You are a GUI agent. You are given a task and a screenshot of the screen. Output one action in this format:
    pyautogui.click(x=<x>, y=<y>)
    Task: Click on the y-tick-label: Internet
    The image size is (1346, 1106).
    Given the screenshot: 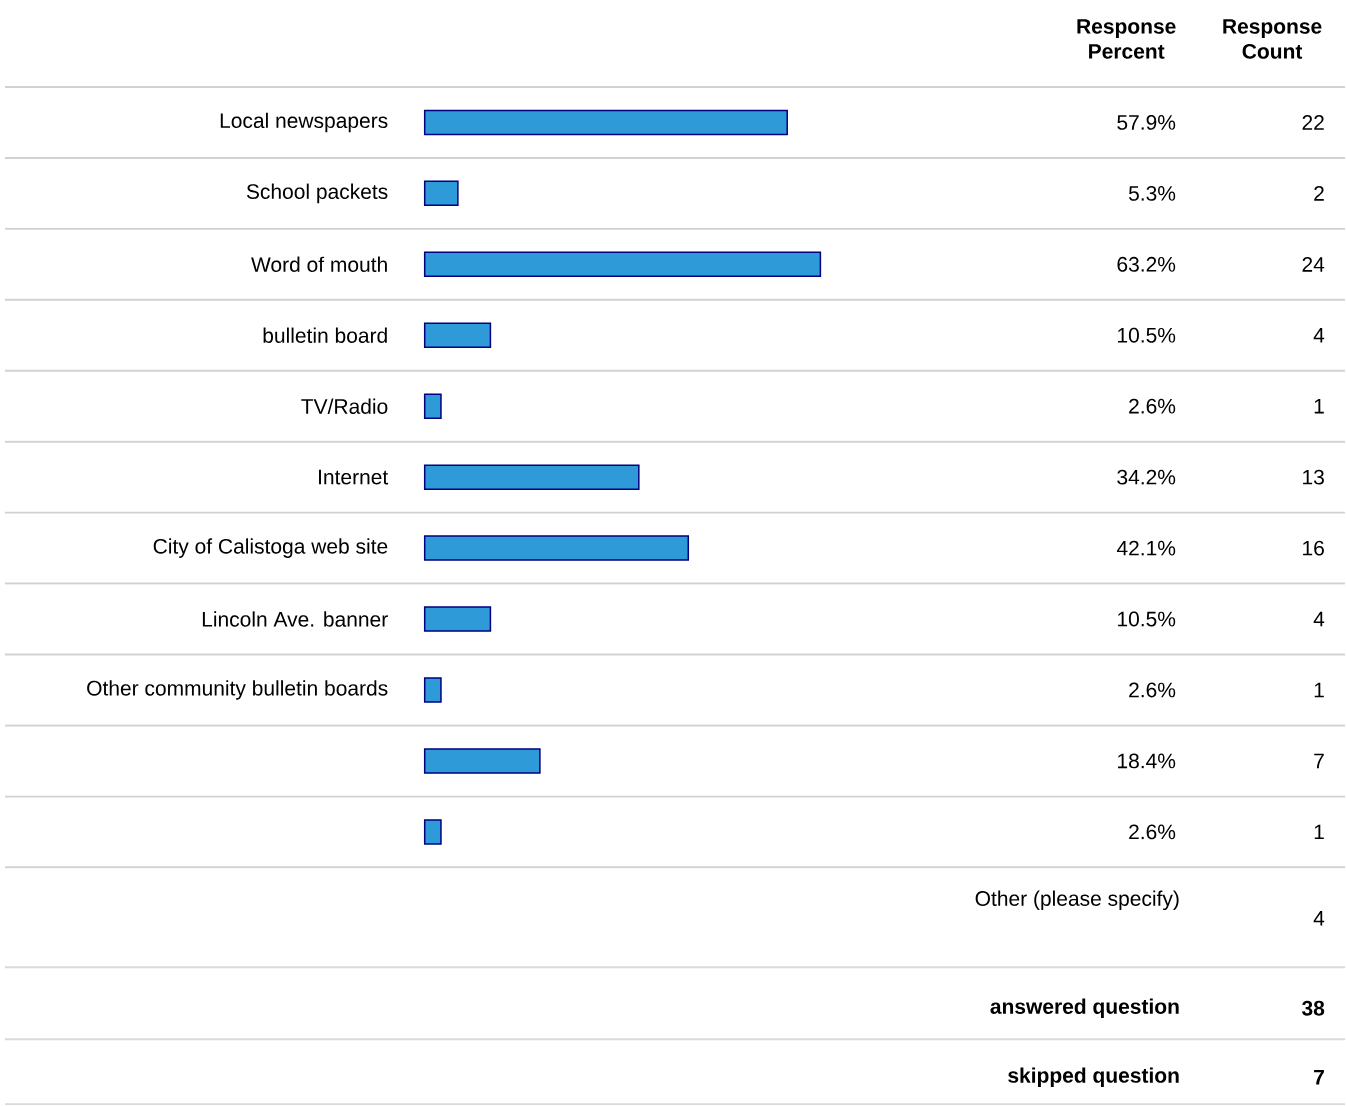 What is the action you would take?
    pyautogui.click(x=354, y=477)
    